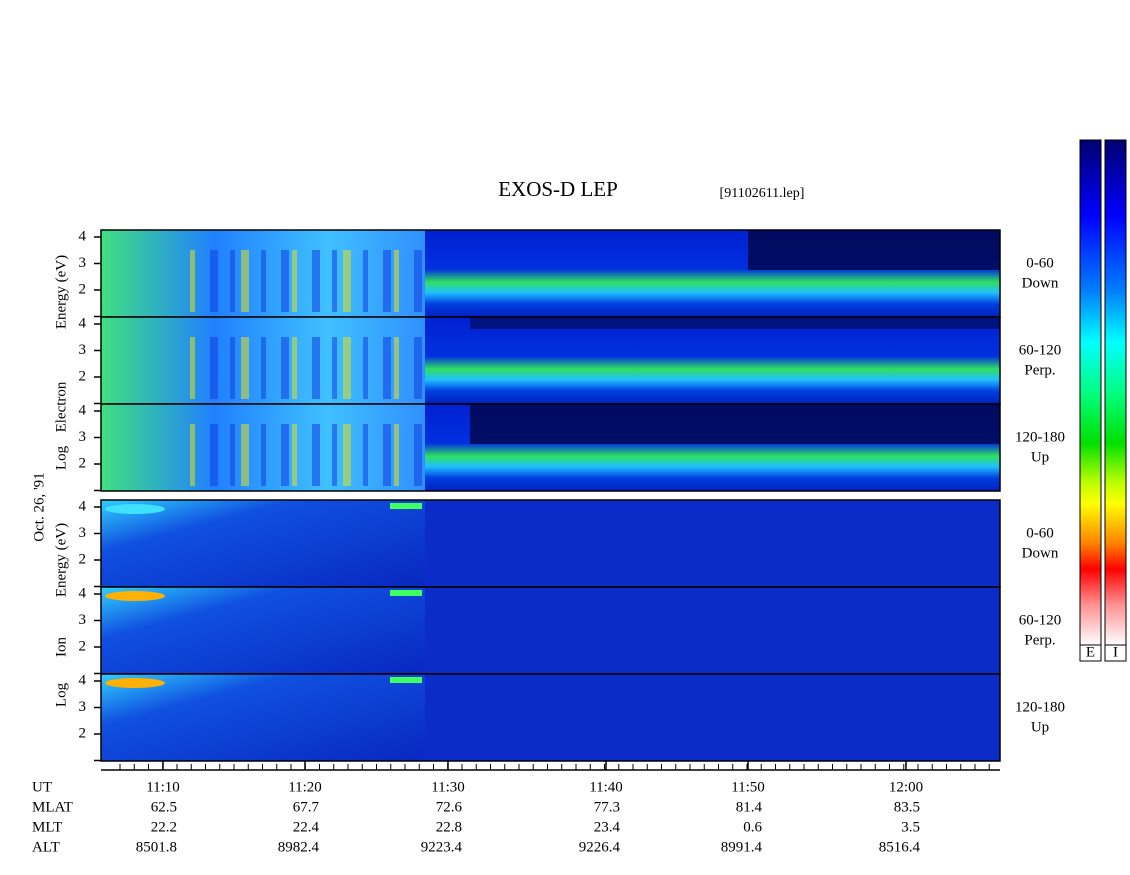  What do you see at coordinates (874, 250) in the screenshot?
I see `spectrogram-noise` at bounding box center [874, 250].